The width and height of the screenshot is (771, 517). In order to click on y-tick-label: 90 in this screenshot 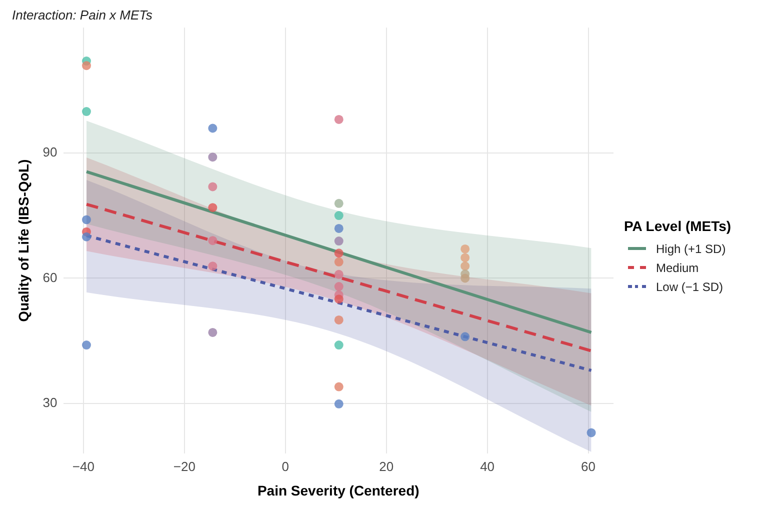, I will do `click(50, 152)`.